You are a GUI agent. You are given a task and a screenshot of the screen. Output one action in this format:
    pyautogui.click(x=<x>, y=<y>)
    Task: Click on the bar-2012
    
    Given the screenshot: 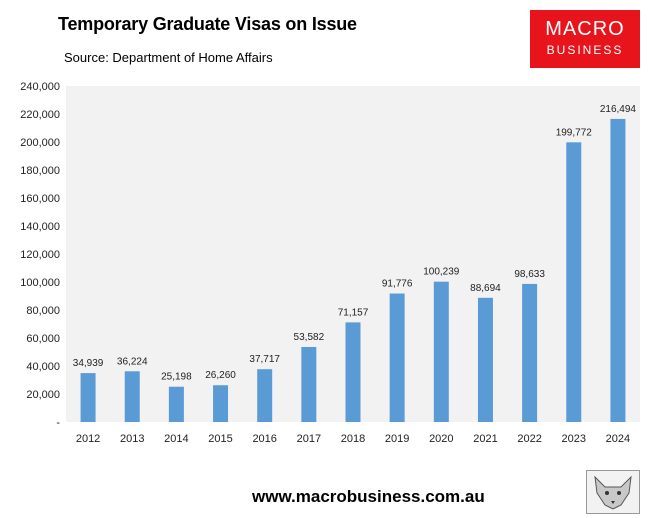 What is the action you would take?
    pyautogui.click(x=88, y=397)
    